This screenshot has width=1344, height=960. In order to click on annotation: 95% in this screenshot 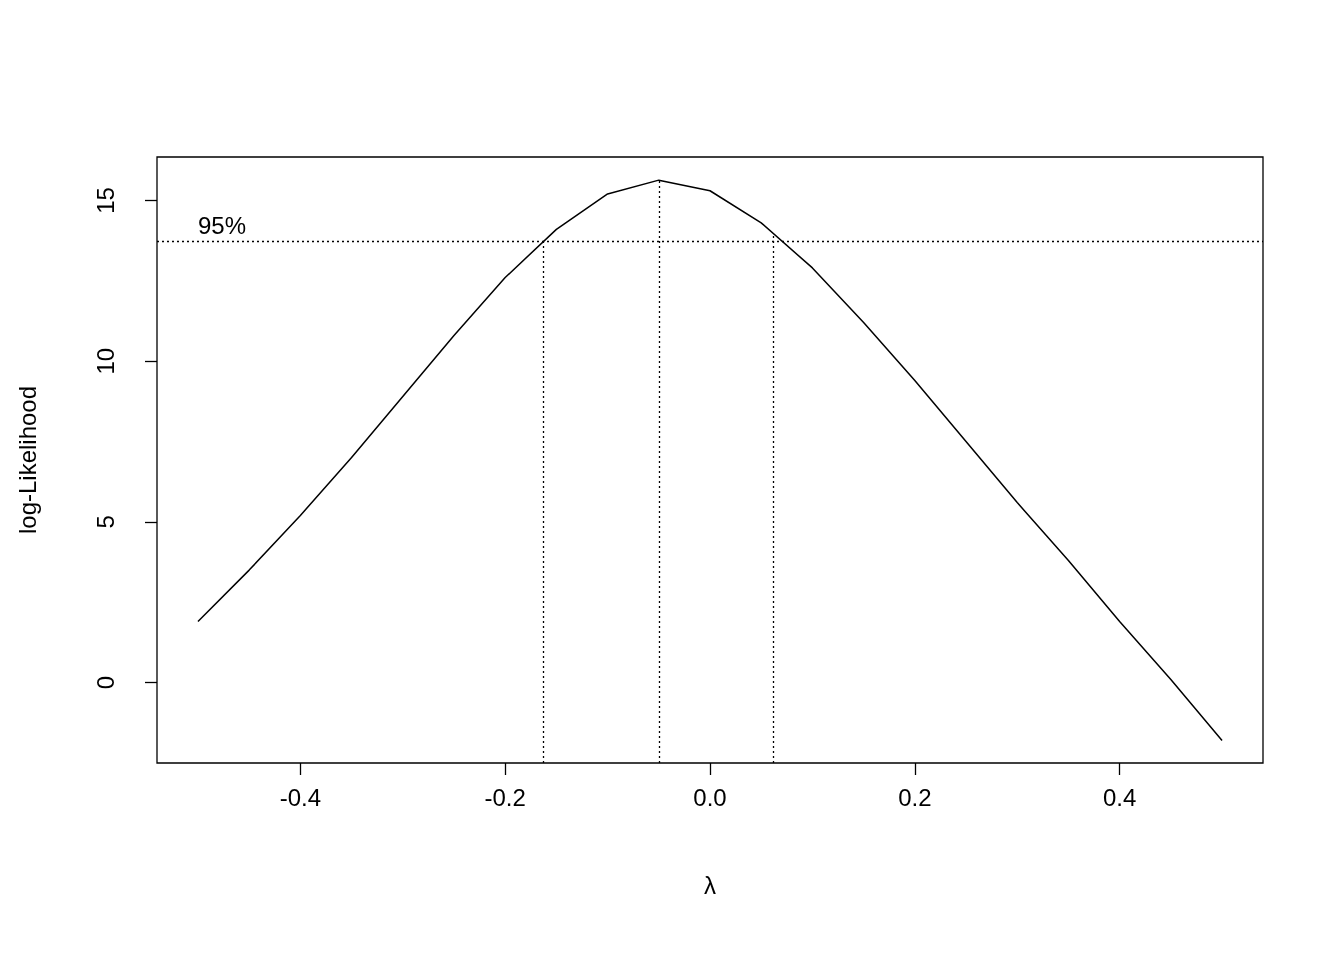, I will do `click(222, 225)`.